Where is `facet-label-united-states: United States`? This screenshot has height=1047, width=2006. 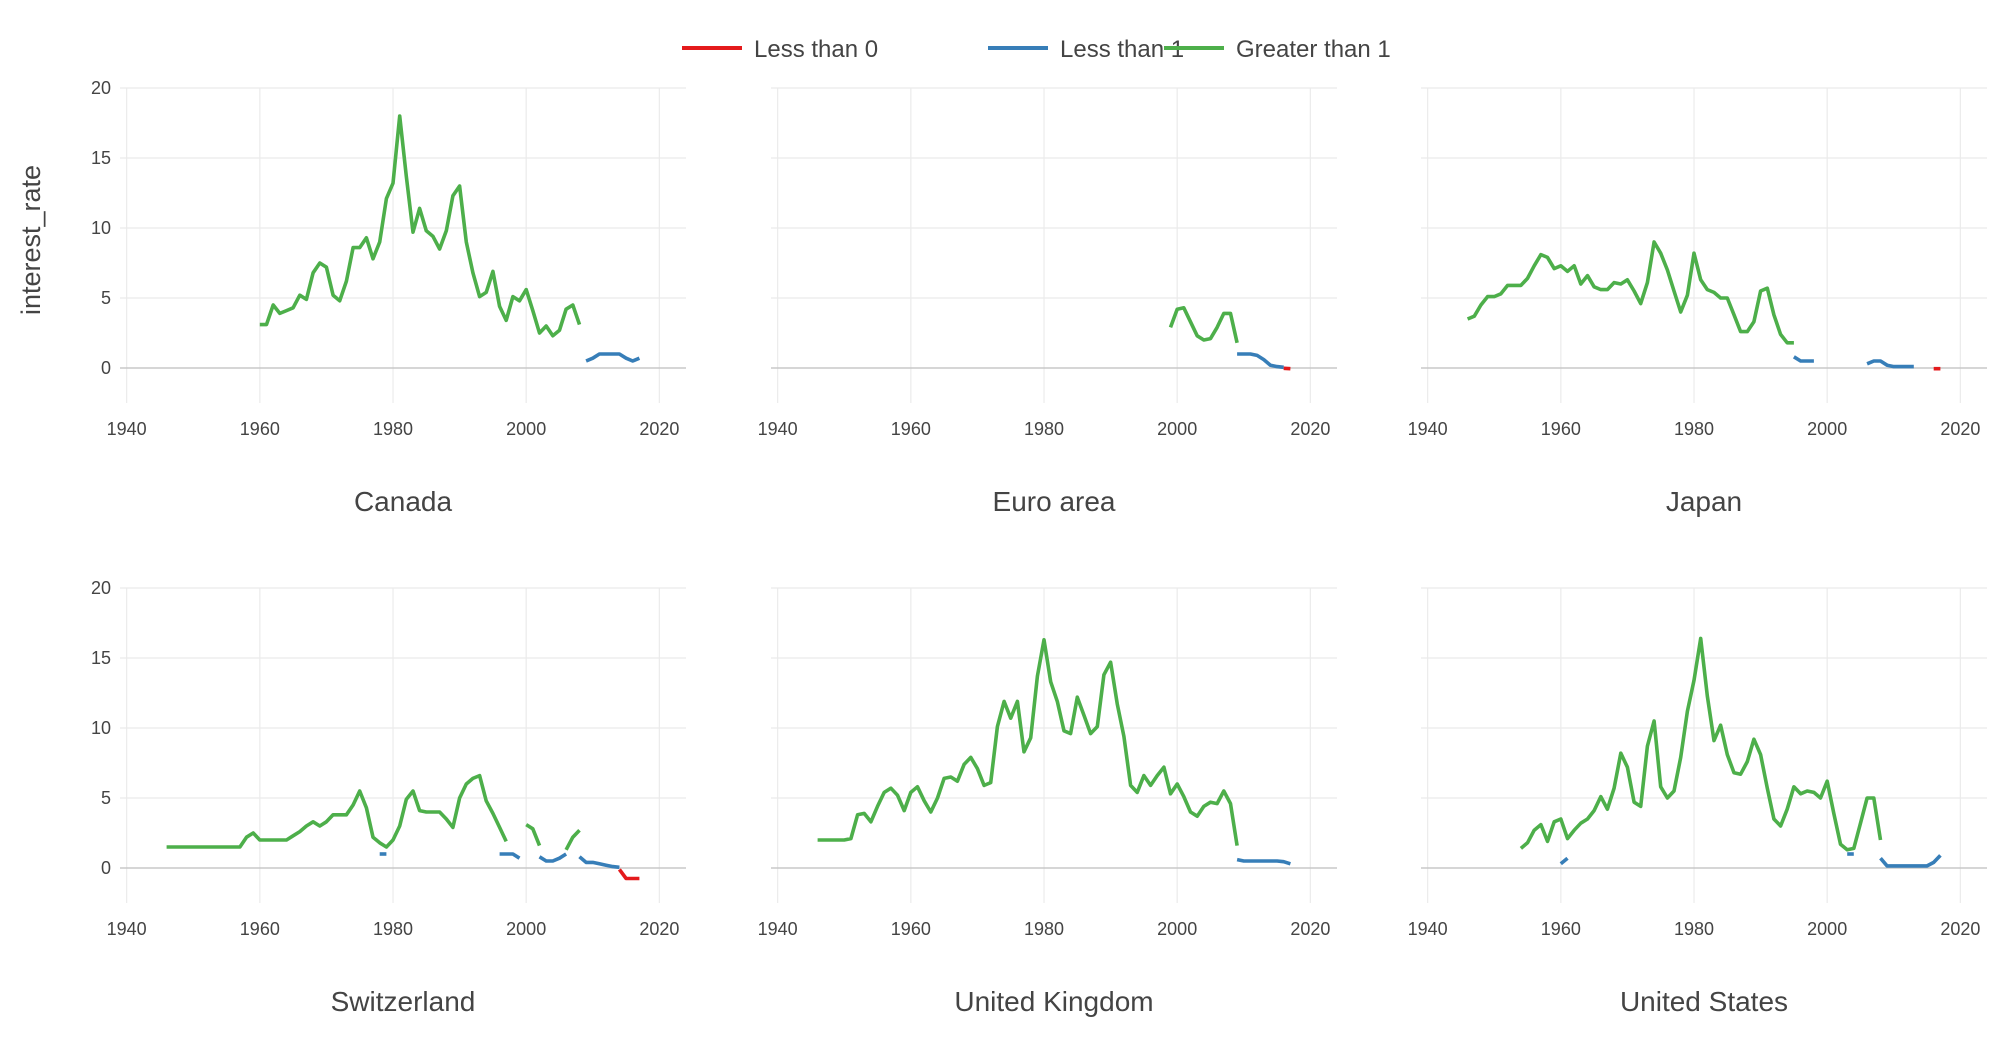 facet-label-united-states: United States is located at coordinates (1704, 1001).